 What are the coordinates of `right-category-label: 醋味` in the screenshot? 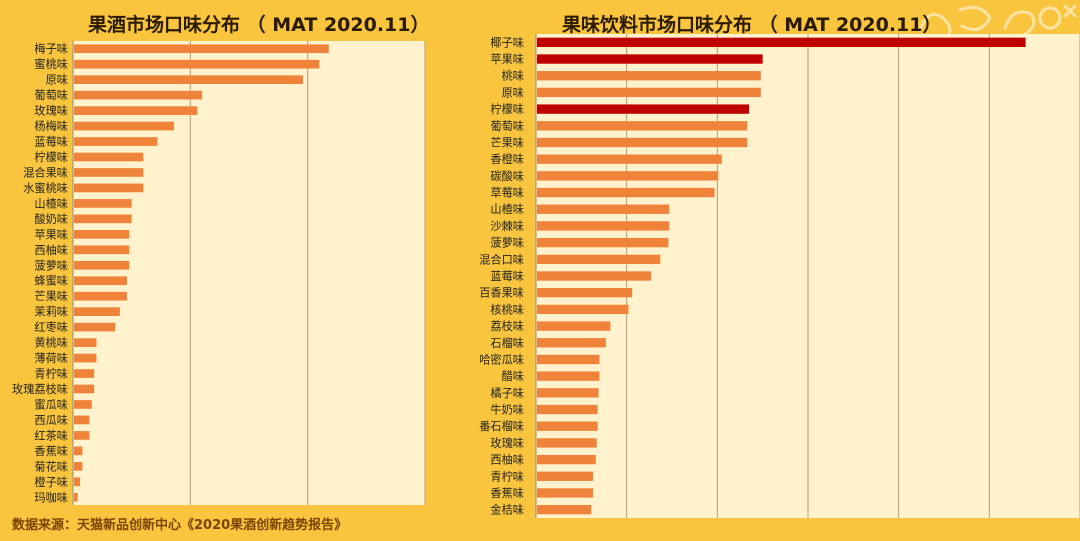 It's located at (513, 376).